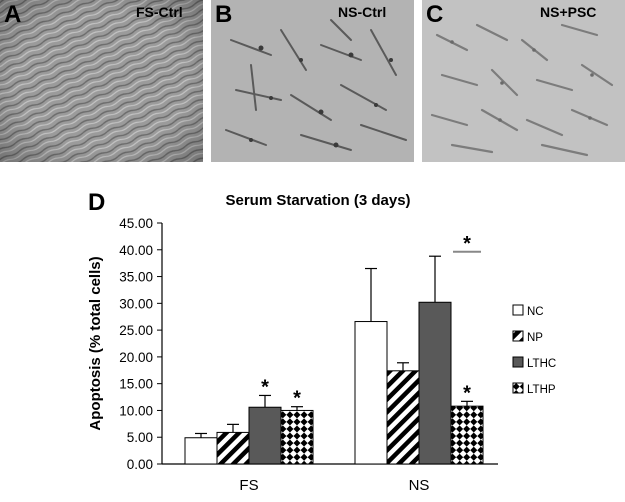 The image size is (625, 502). I want to click on bar-ns-nc, so click(371, 393).